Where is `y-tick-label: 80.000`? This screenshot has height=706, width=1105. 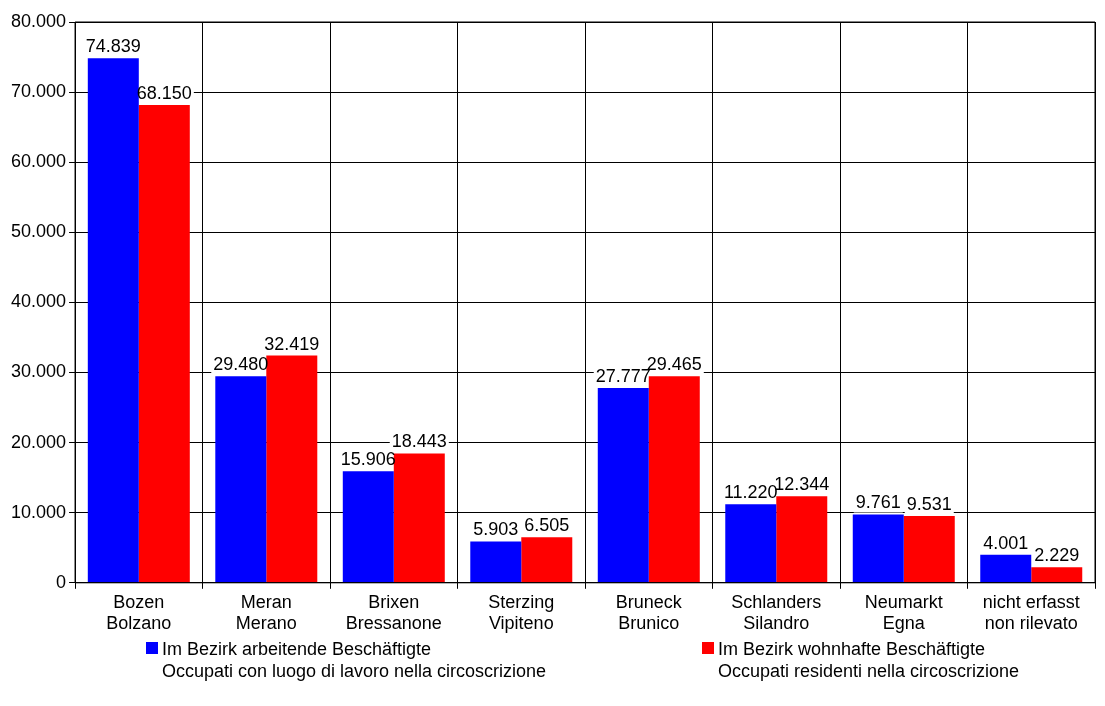
y-tick-label: 80.000 is located at coordinates (38, 20).